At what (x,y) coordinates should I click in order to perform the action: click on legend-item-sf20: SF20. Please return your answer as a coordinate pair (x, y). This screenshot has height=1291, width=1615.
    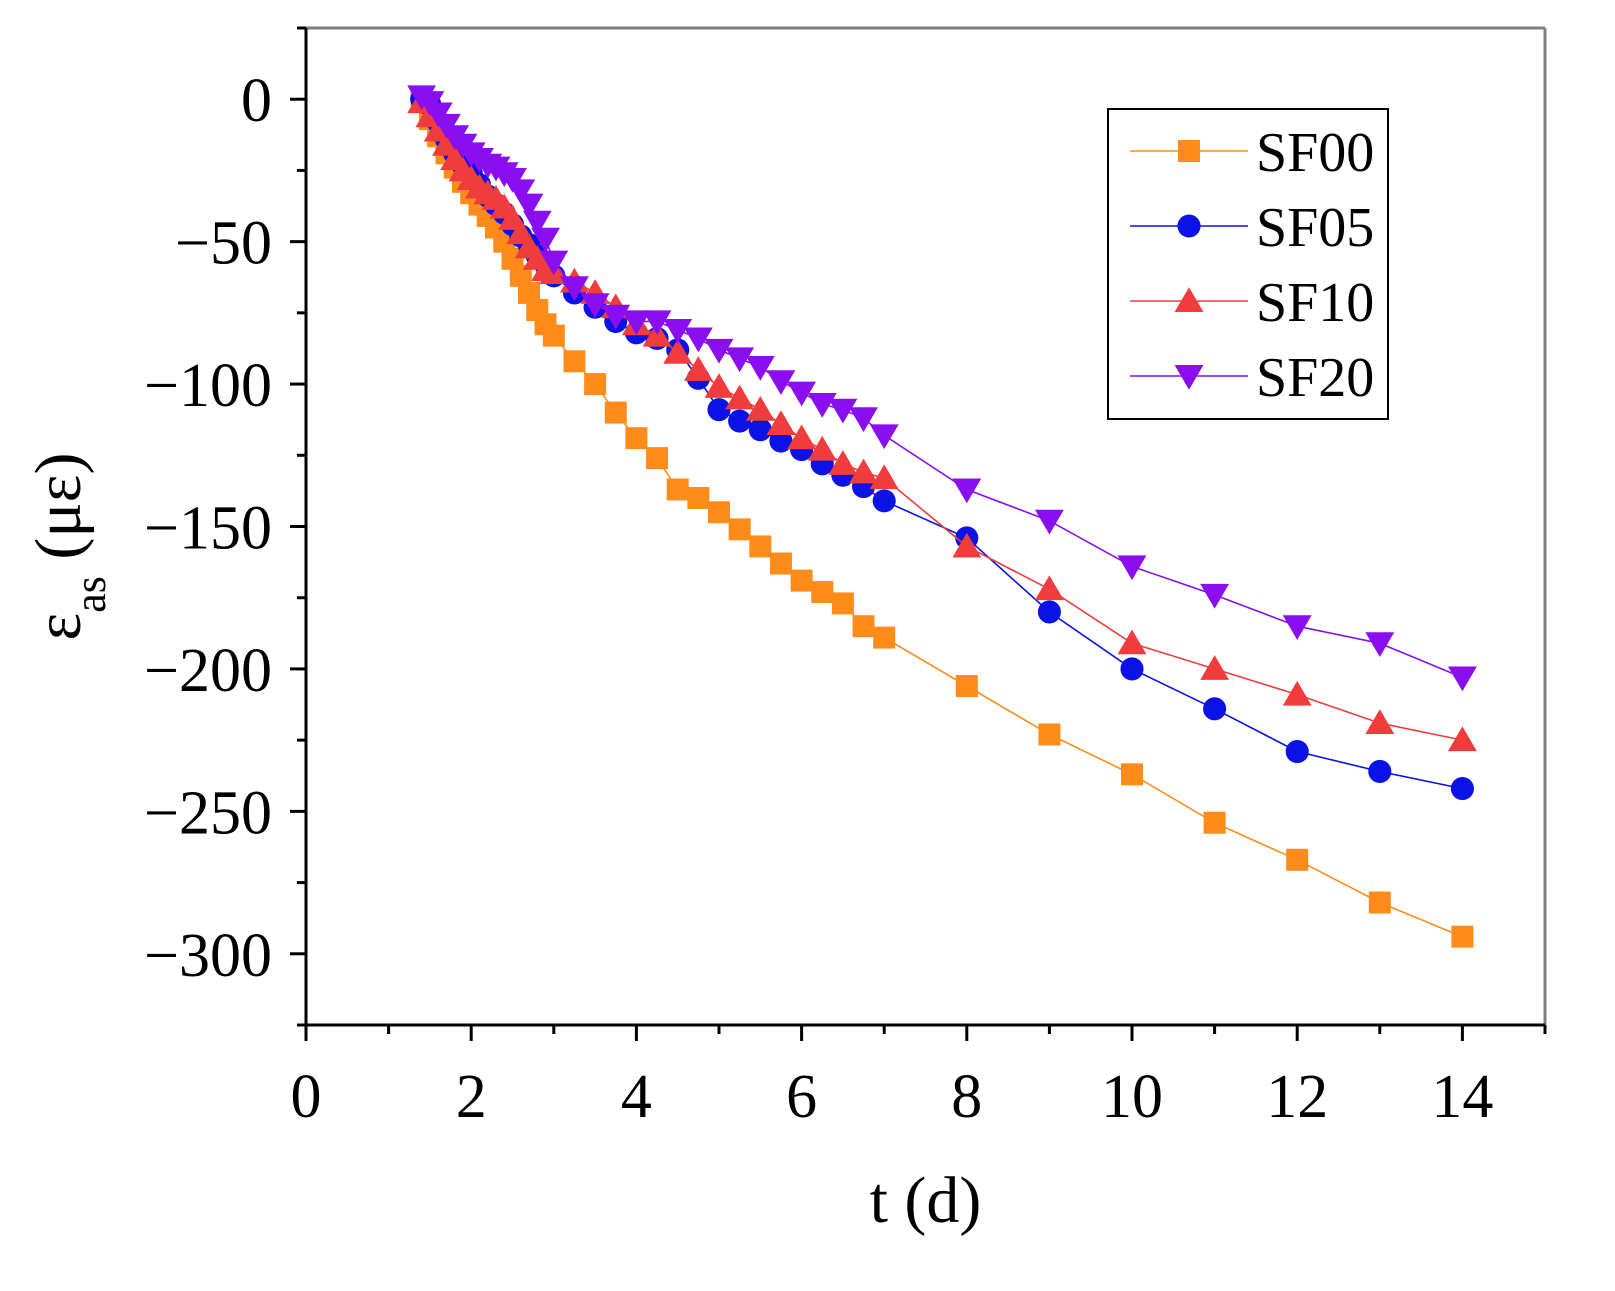
    Looking at the image, I should click on (1252, 378).